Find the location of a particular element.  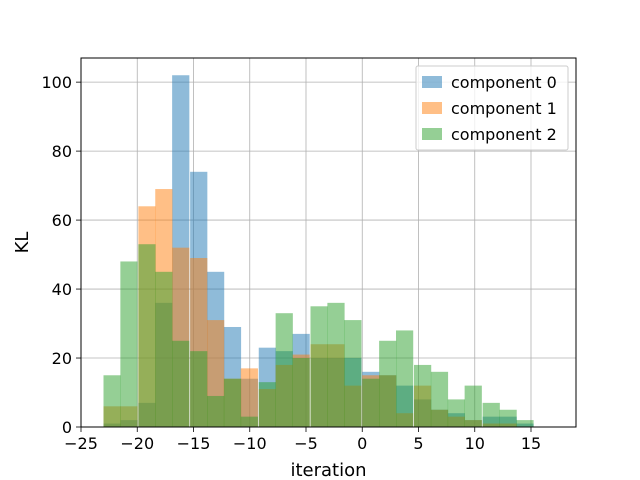

y-tick-label: 60 is located at coordinates (62, 220).